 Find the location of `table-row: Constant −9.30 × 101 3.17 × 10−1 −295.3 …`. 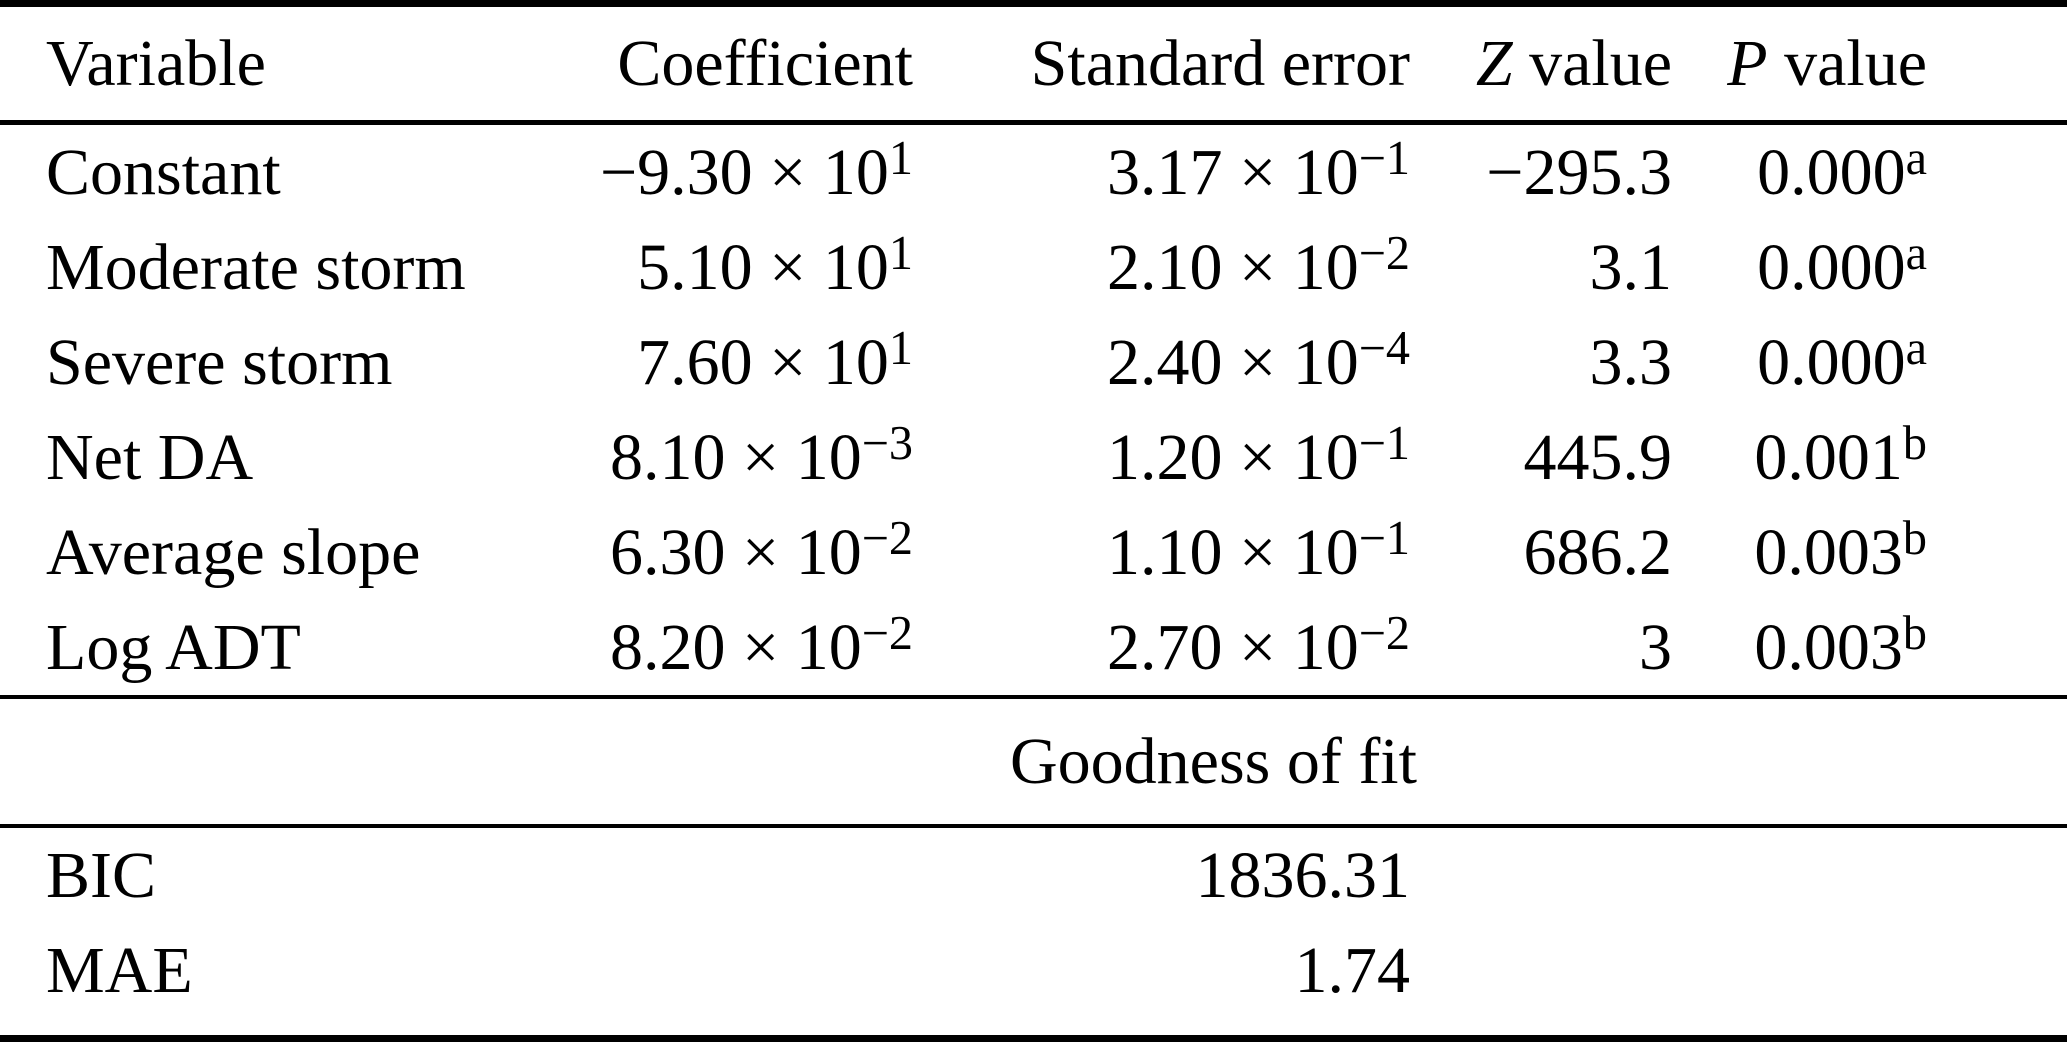

table-row: Constant −9.30 × 101 3.17 × 10−1 −295.3 … is located at coordinates (1033, 172).